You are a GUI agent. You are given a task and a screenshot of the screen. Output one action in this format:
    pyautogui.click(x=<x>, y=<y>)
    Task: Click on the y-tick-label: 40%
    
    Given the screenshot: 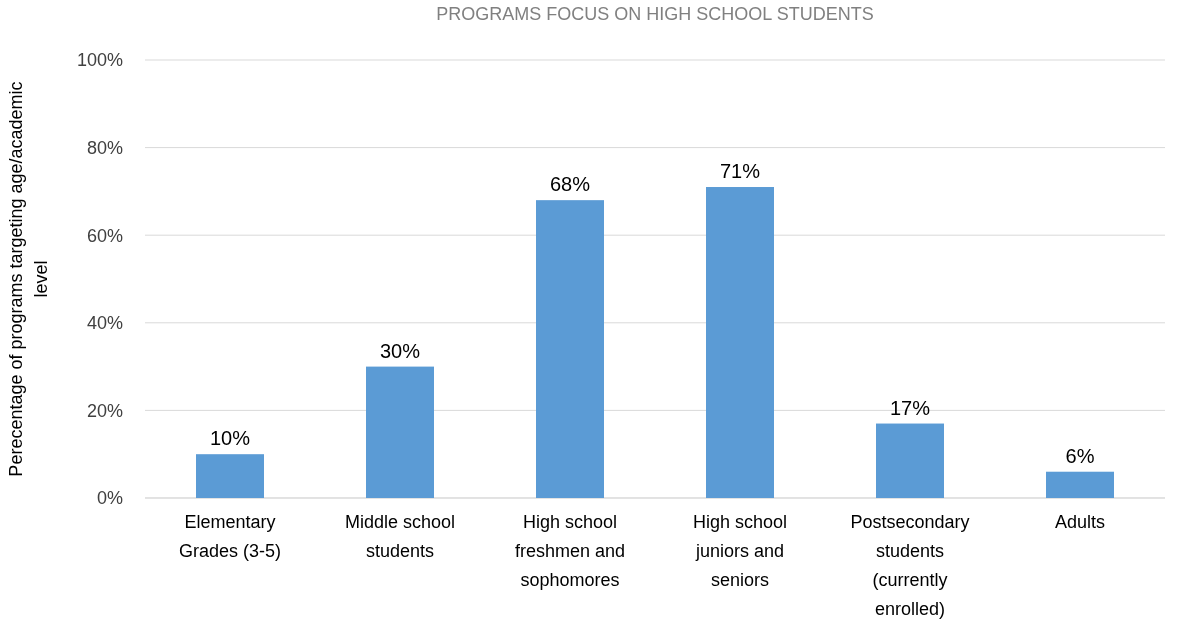 What is the action you would take?
    pyautogui.click(x=104, y=323)
    